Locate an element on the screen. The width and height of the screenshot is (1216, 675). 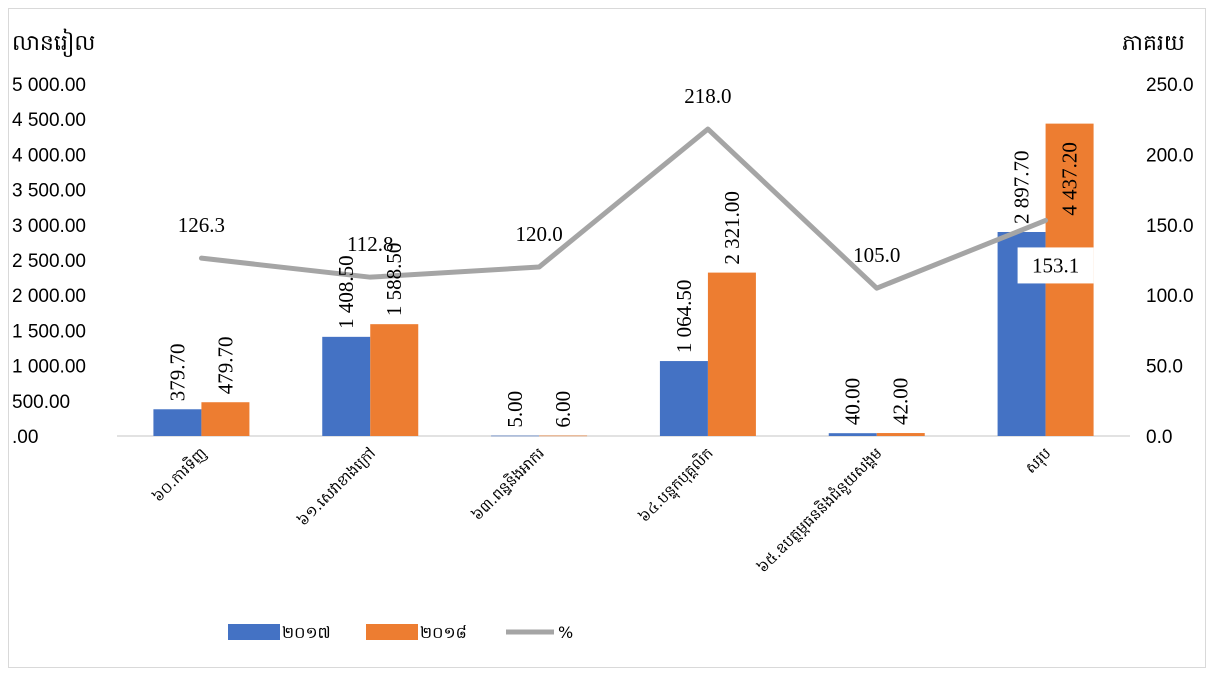
y-right-tick-labels: 0.0 50.0 100.0 150.0 200.0 250.0 is located at coordinates (1170, 261).